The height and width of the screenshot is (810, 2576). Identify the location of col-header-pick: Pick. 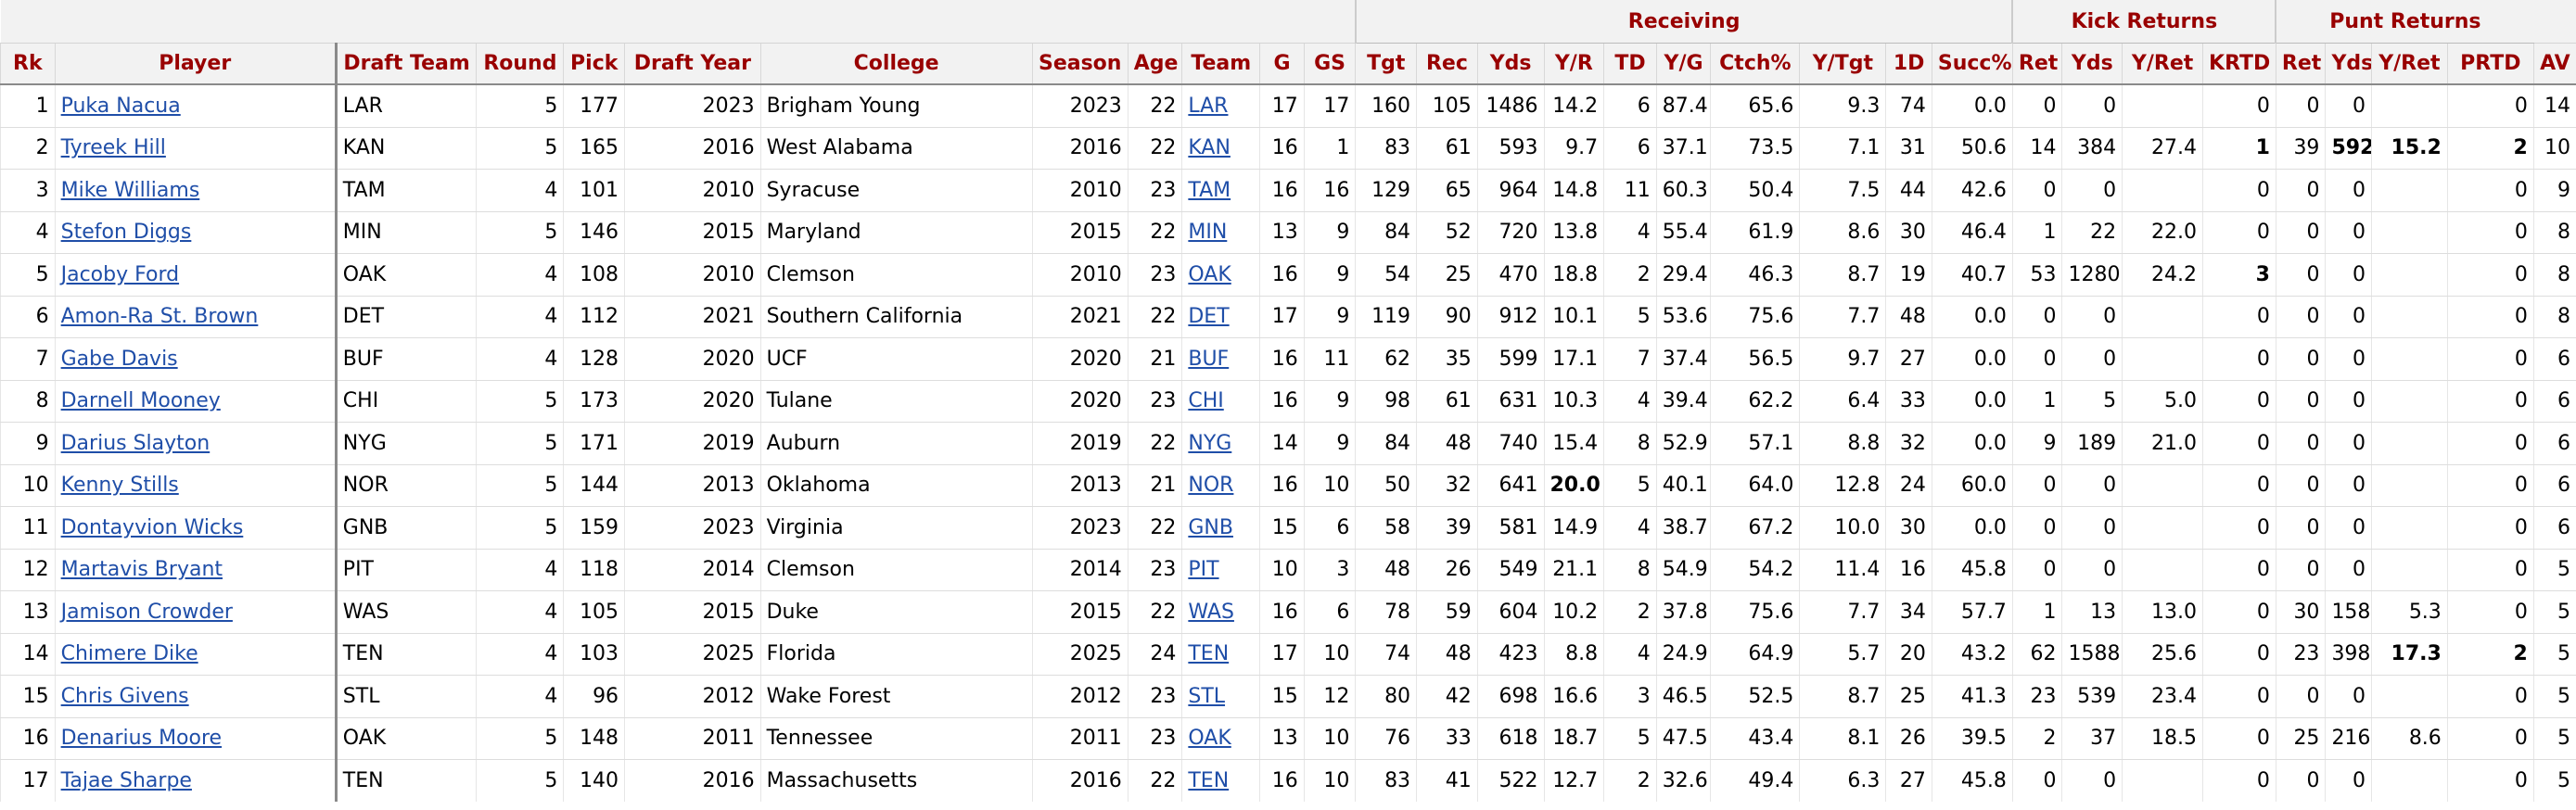
(594, 64).